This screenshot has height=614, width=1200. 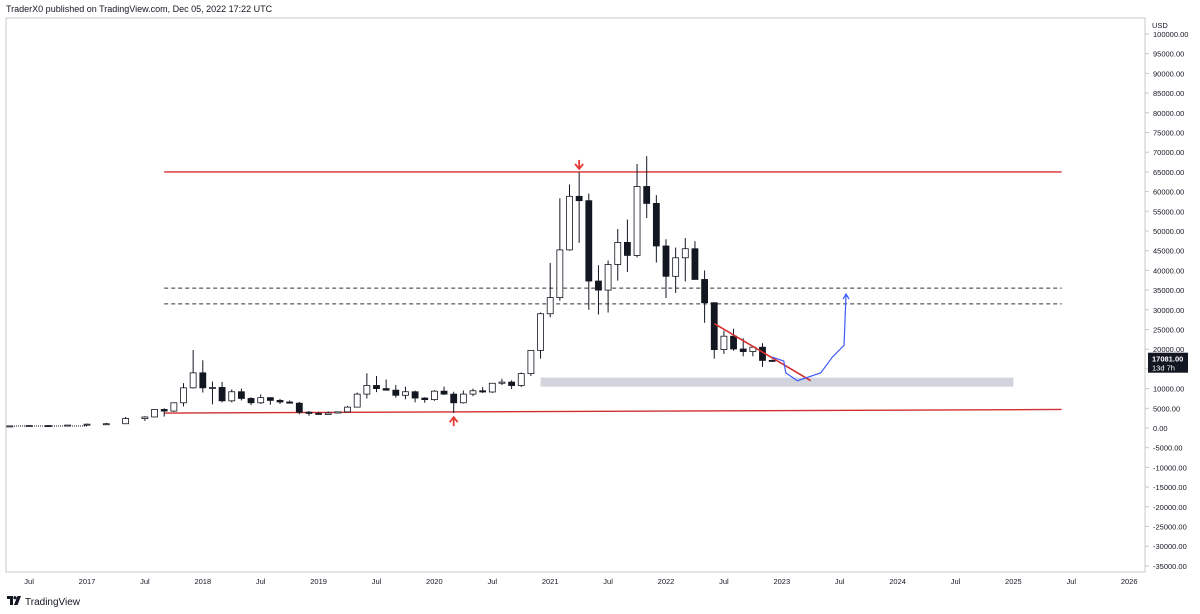 What do you see at coordinates (1163, 368) in the screenshot?
I see `bar-countdown: 13d 7h` at bounding box center [1163, 368].